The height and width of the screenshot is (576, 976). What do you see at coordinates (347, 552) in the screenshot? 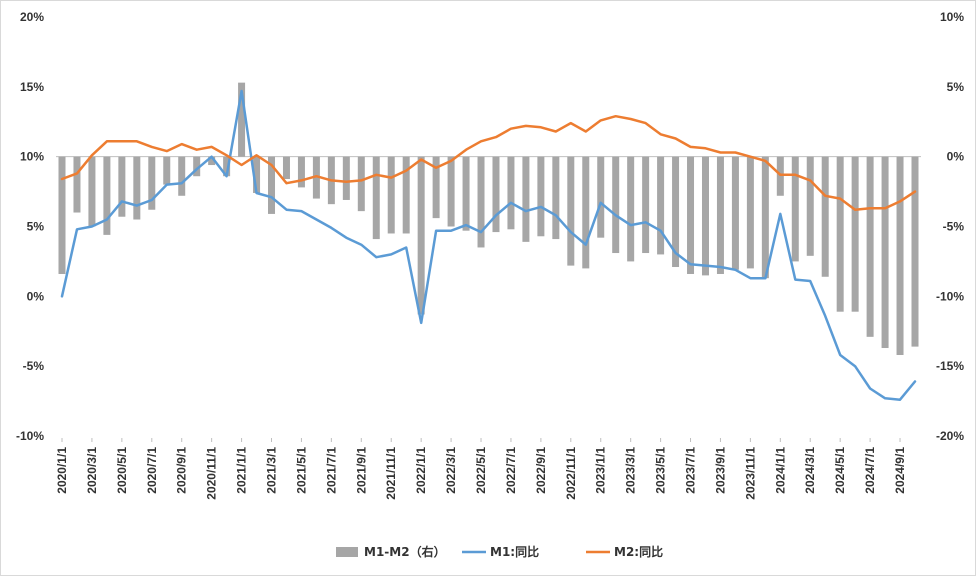
I see `legend-swatch` at bounding box center [347, 552].